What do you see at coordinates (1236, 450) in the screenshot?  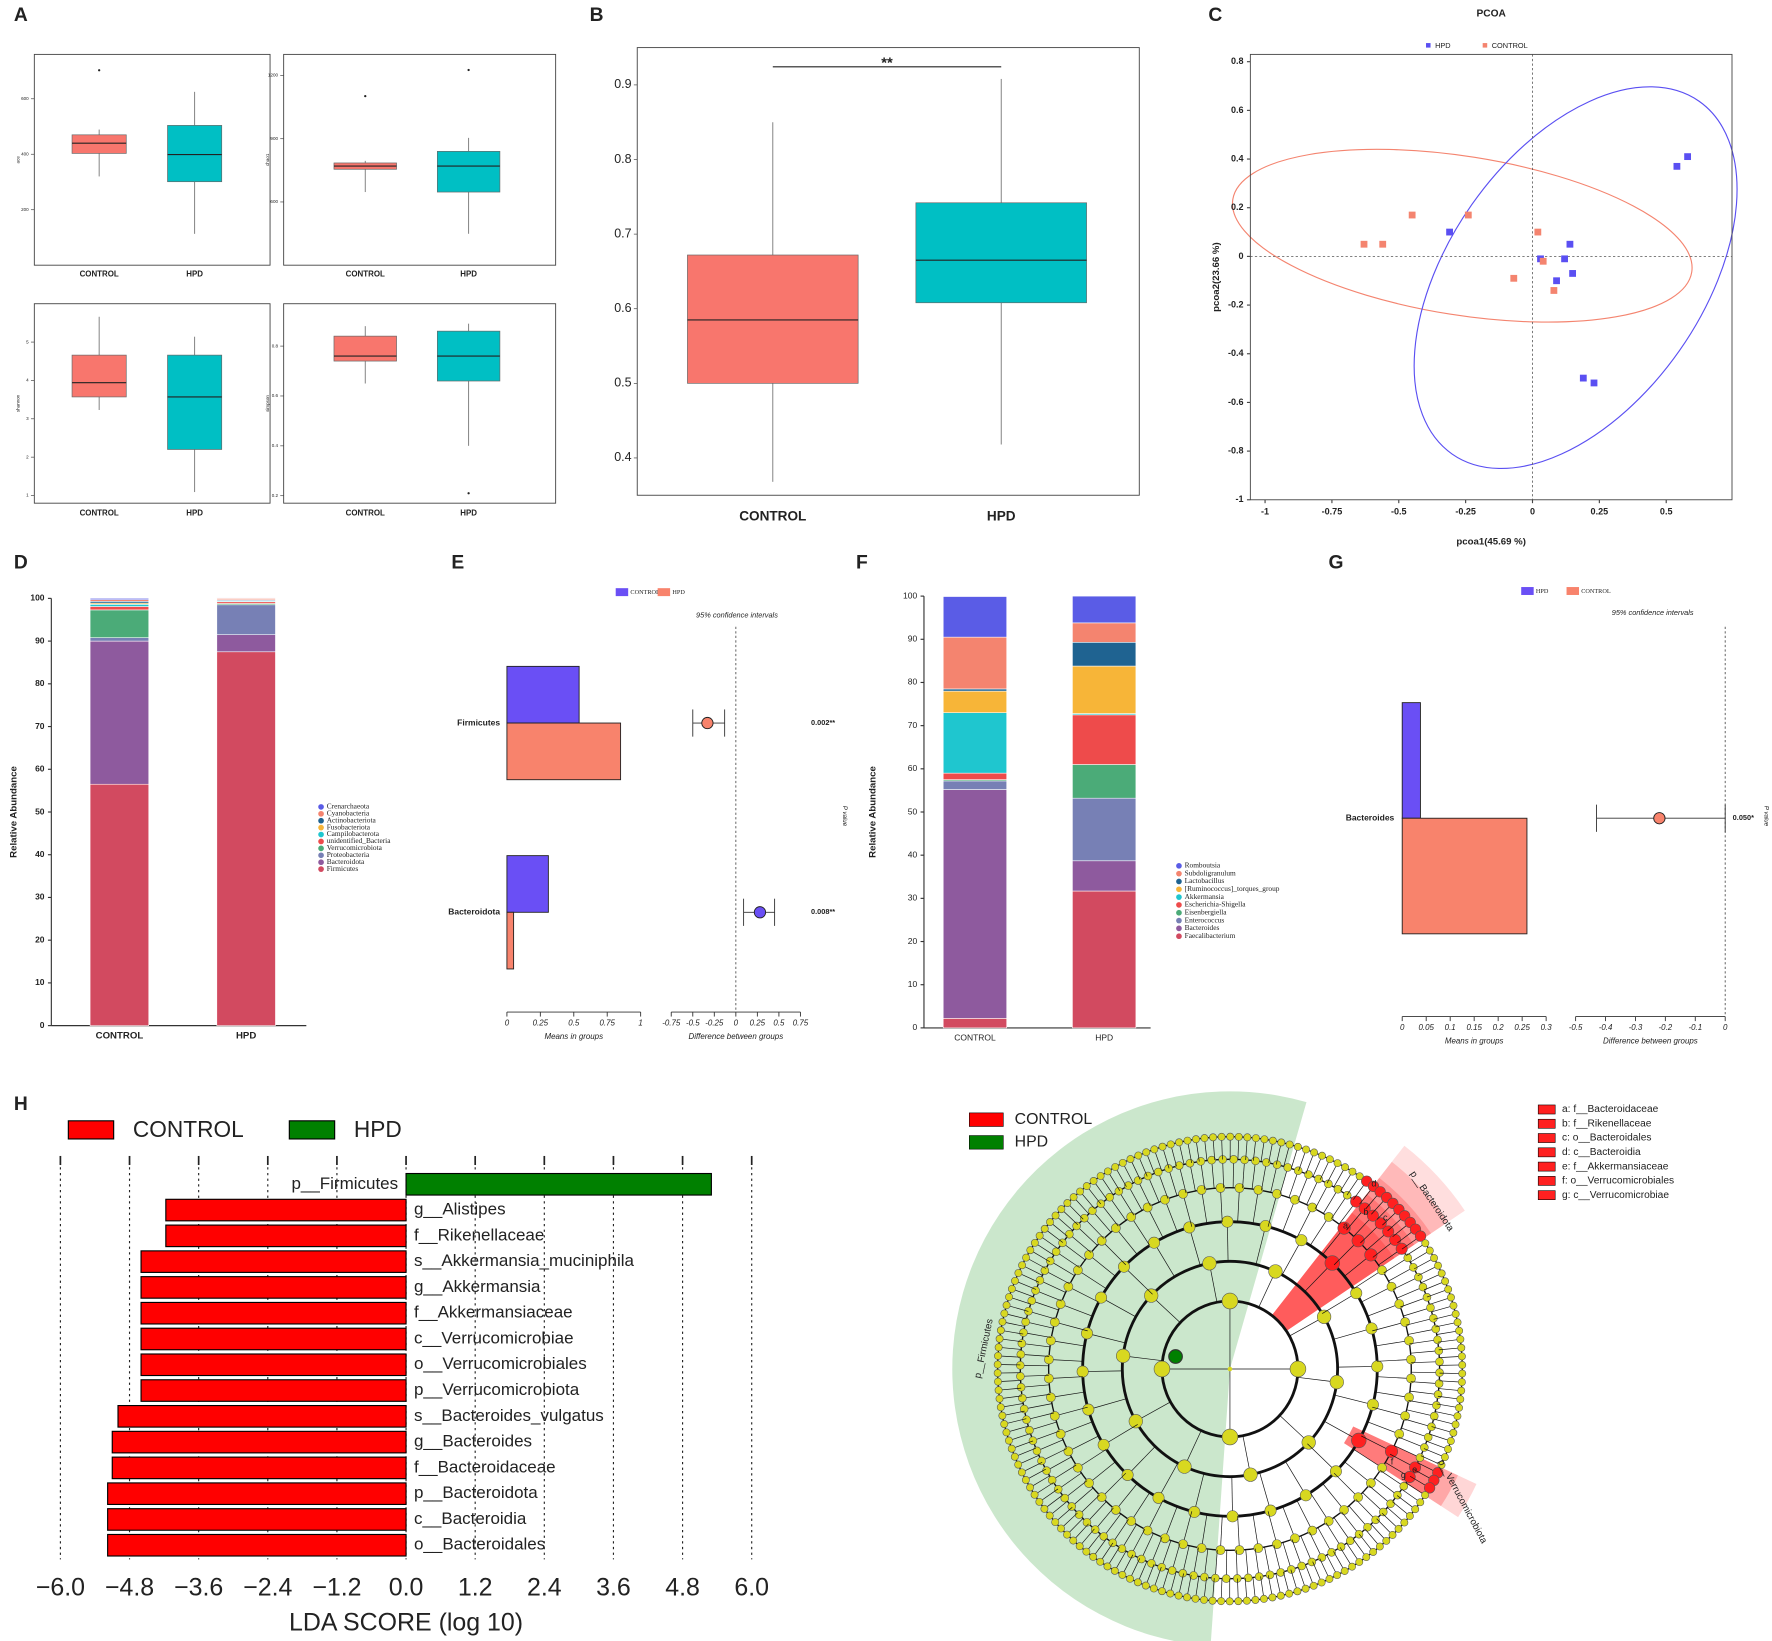 I see `y-tick-label: -0.8` at bounding box center [1236, 450].